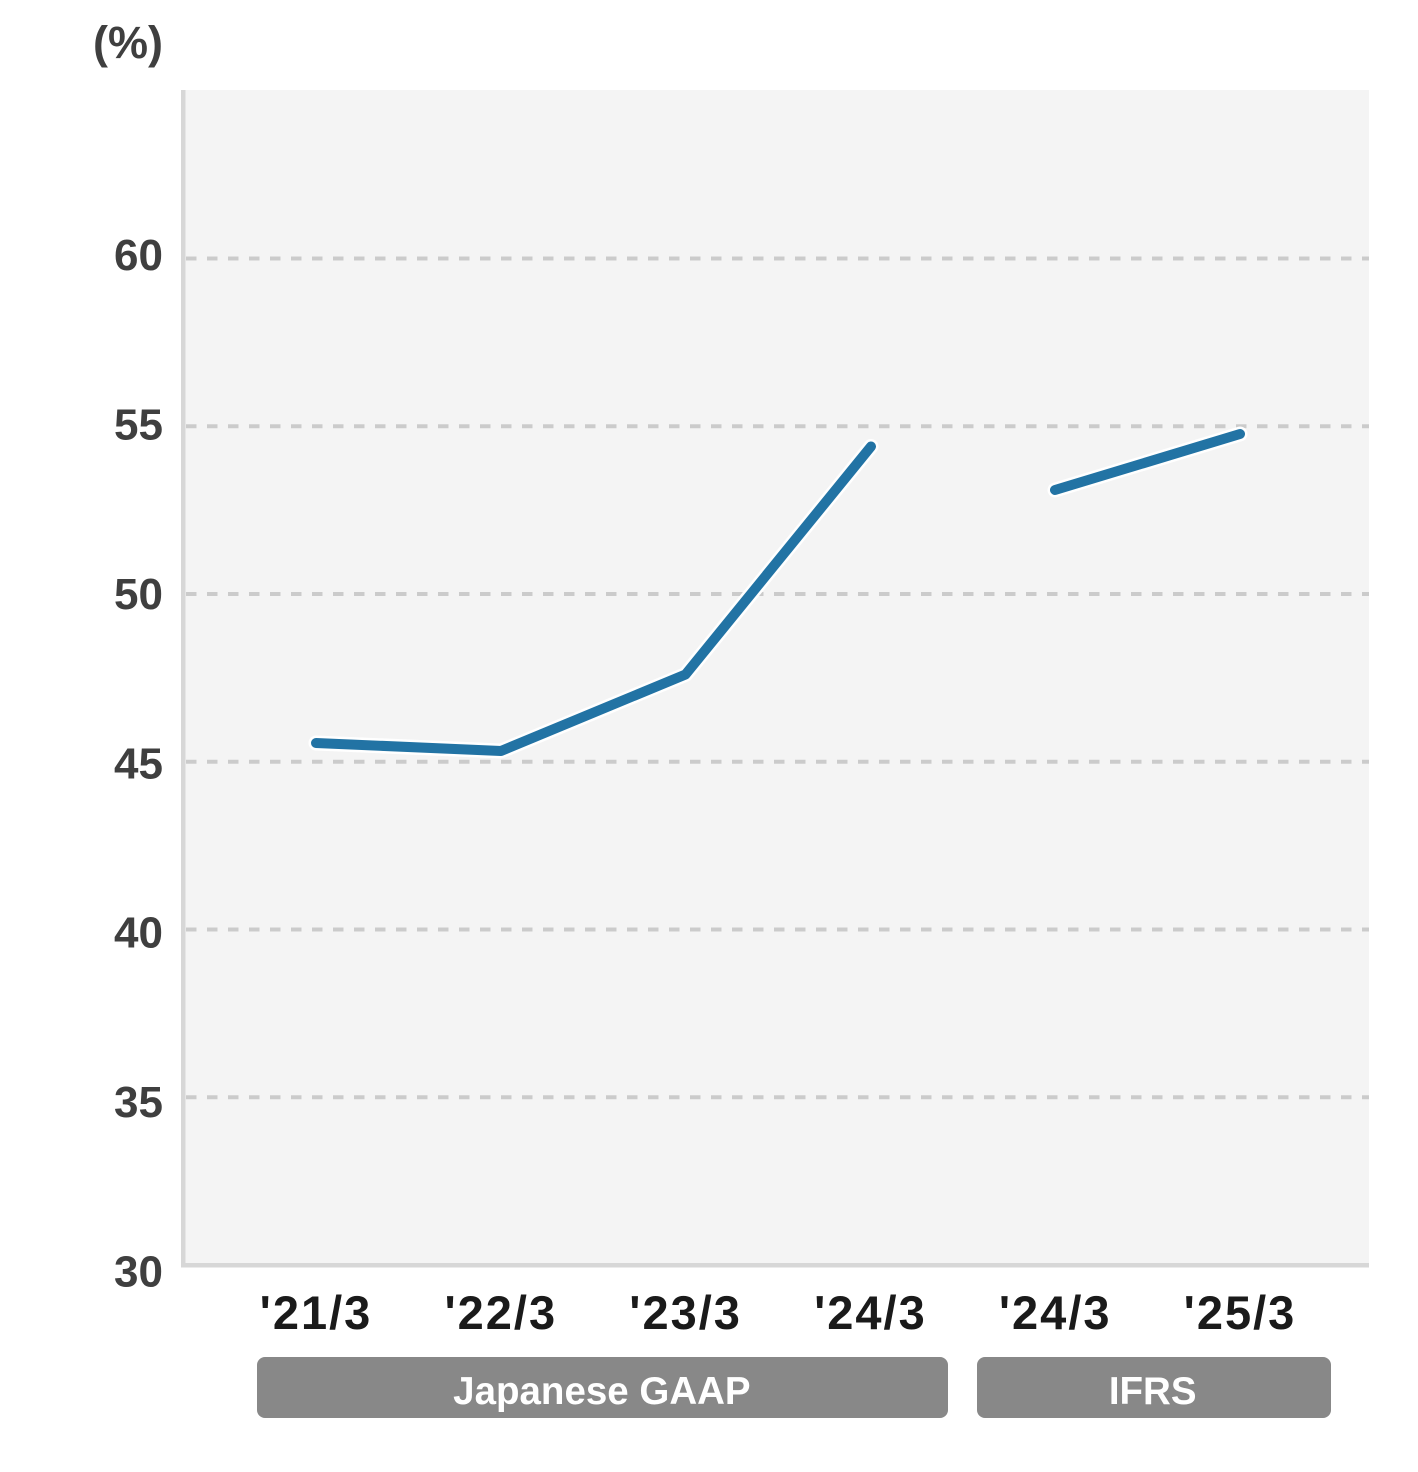 This screenshot has height=1472, width=1418. Describe the element at coordinates (601, 1391) in the screenshot. I see `svg-text: Japanese GAAP` at that location.